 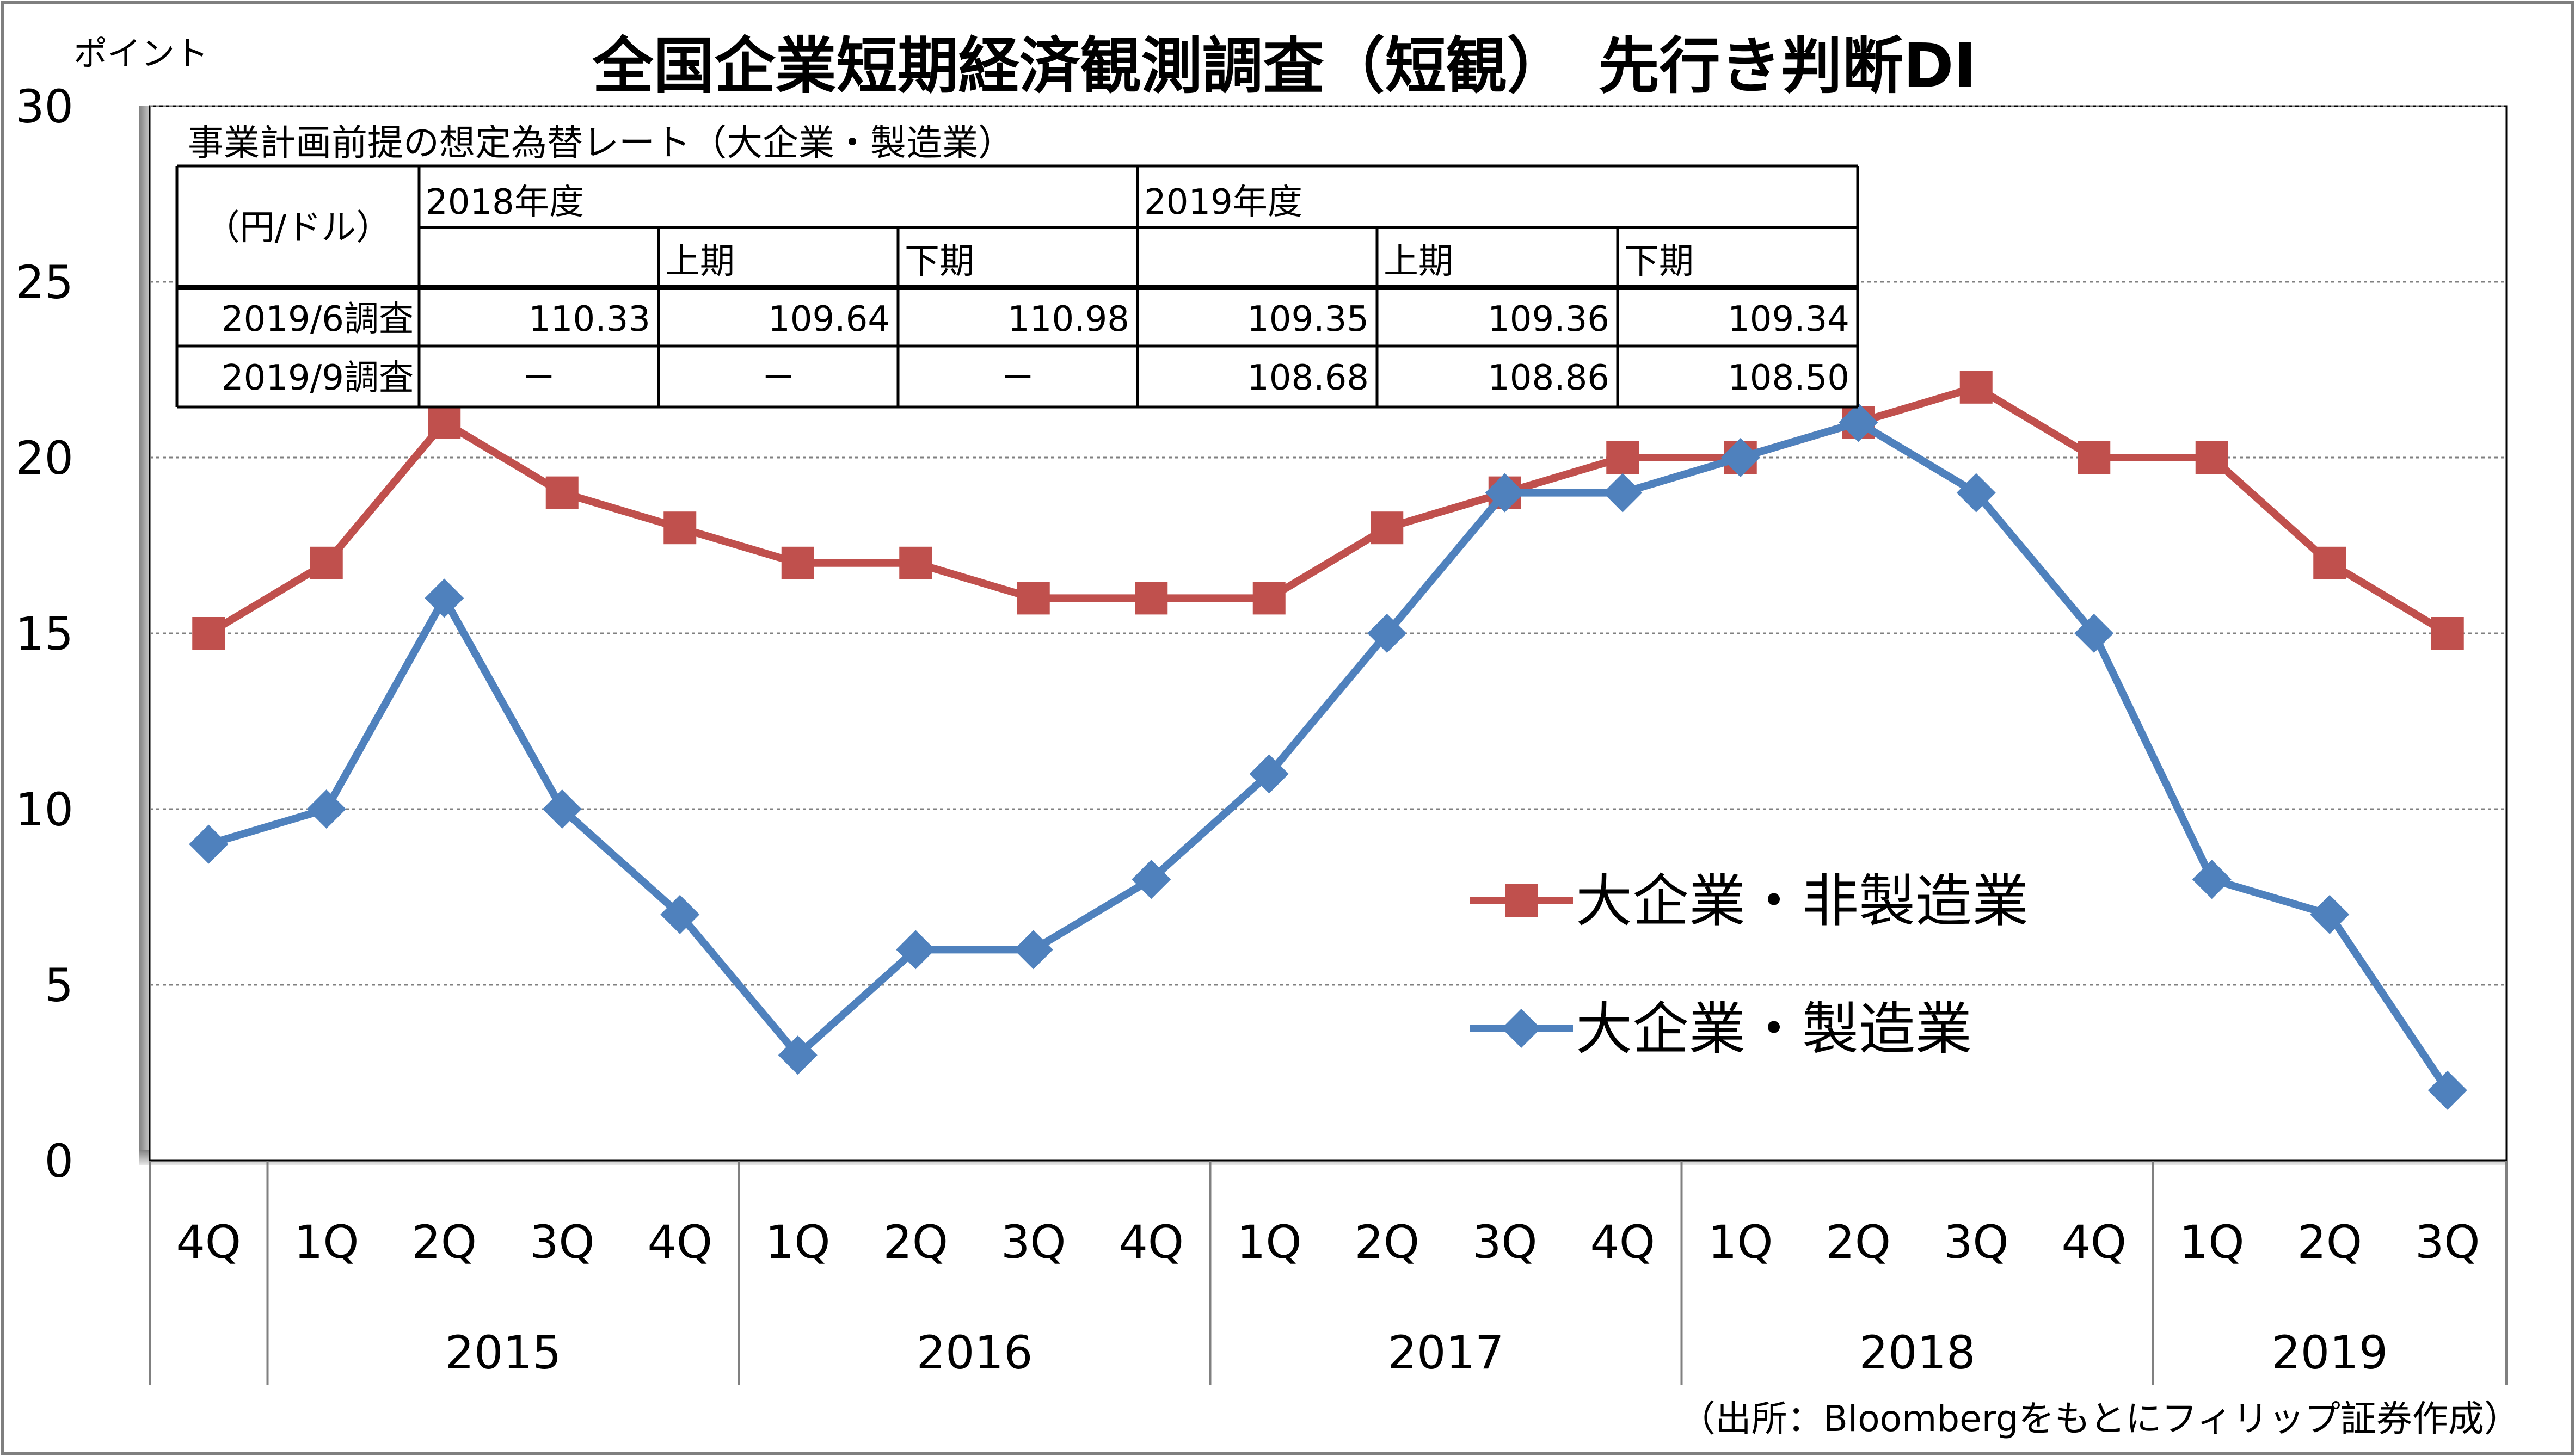 What do you see at coordinates (1446, 1352) in the screenshot?
I see `x-year-label: 2017` at bounding box center [1446, 1352].